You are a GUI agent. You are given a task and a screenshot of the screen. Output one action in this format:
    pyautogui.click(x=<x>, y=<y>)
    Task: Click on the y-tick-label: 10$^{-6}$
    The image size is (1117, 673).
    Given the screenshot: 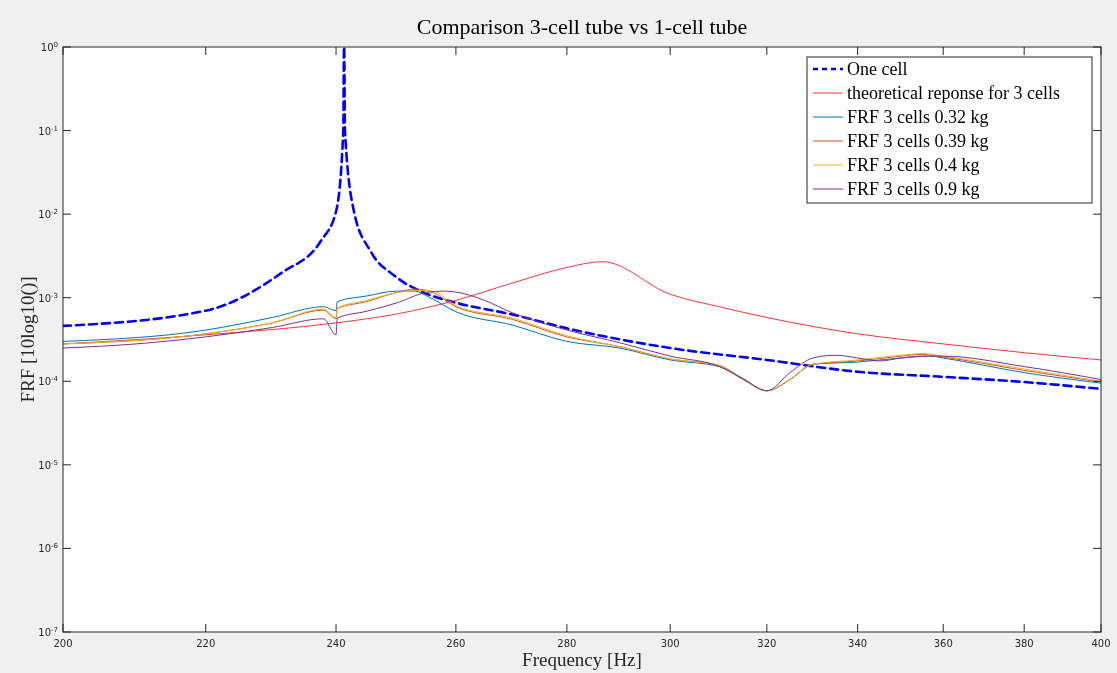 What is the action you would take?
    pyautogui.click(x=48, y=548)
    